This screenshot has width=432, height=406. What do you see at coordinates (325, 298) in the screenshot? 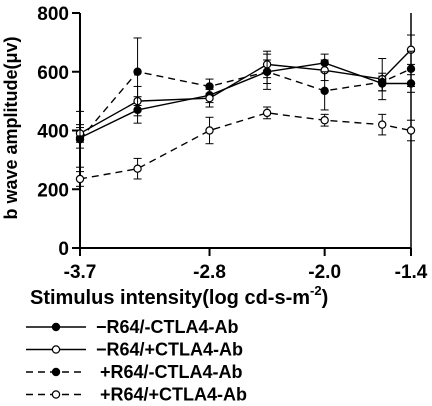
I see `x-axis-label-end: )` at bounding box center [325, 298].